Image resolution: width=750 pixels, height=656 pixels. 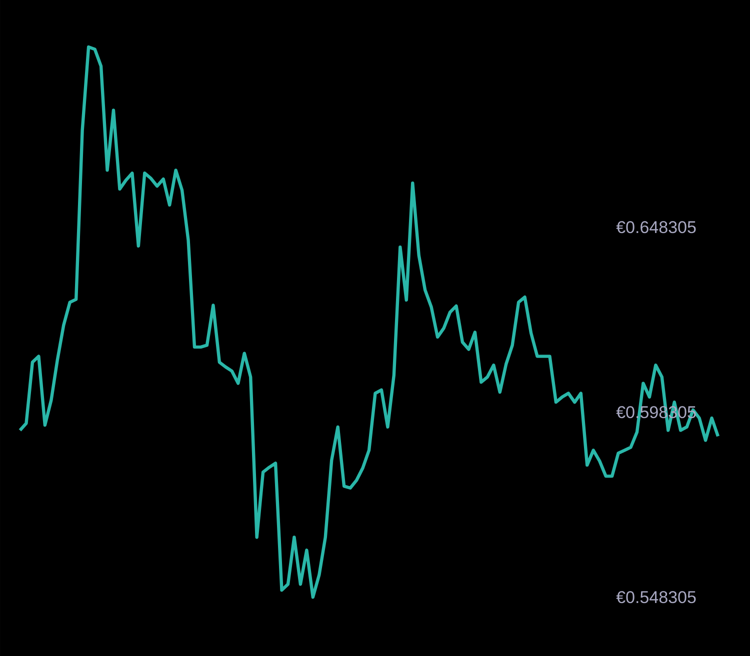 What do you see at coordinates (656, 227) in the screenshot?
I see `y-tick-label: €0.648305` at bounding box center [656, 227].